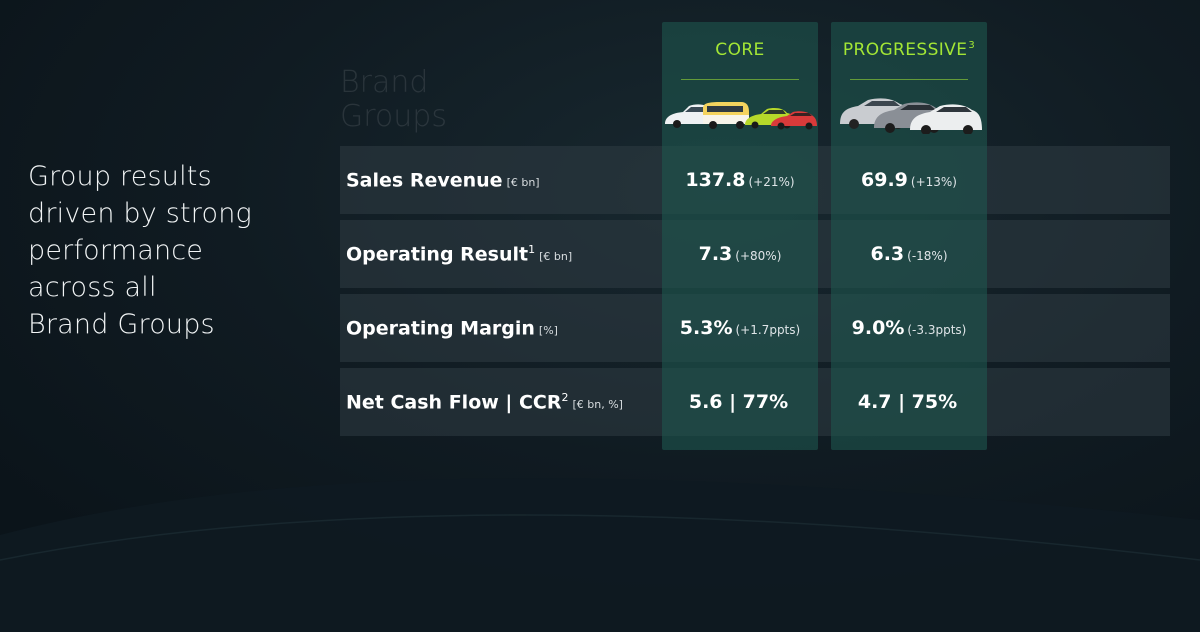 Image resolution: width=1200 pixels, height=632 pixels. Describe the element at coordinates (933, 182) in the screenshot. I see `change-value: (+13%)` at that location.